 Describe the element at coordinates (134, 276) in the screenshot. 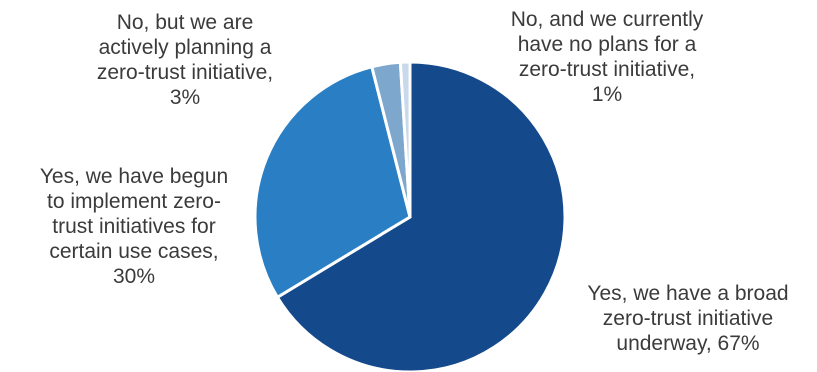

I see `pie-slice-label-line: 30%` at that location.